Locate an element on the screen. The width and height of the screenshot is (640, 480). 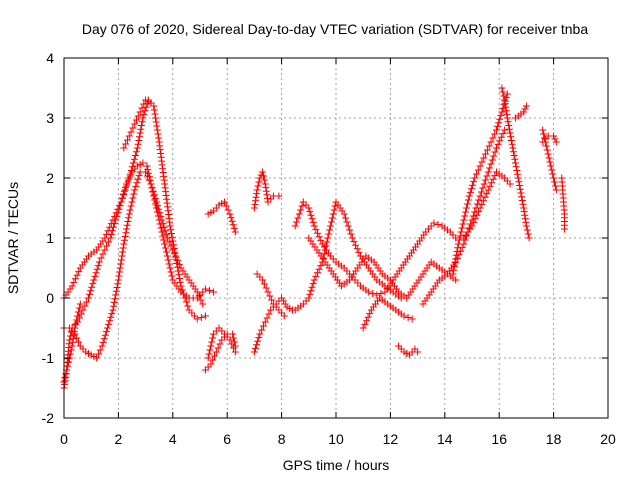
x-tick-label: 14 is located at coordinates (445, 439).